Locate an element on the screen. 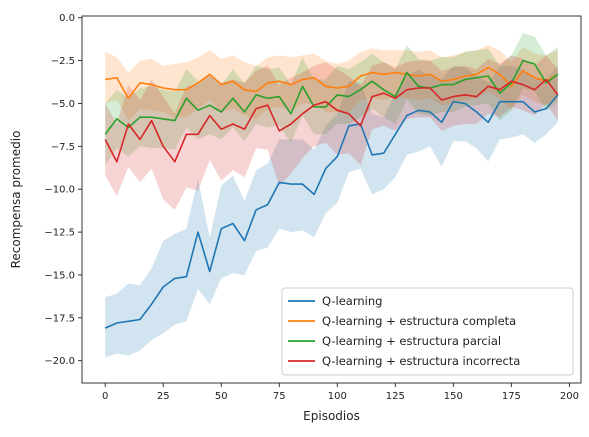  y-tick-label: −2.5 is located at coordinates (63, 61).